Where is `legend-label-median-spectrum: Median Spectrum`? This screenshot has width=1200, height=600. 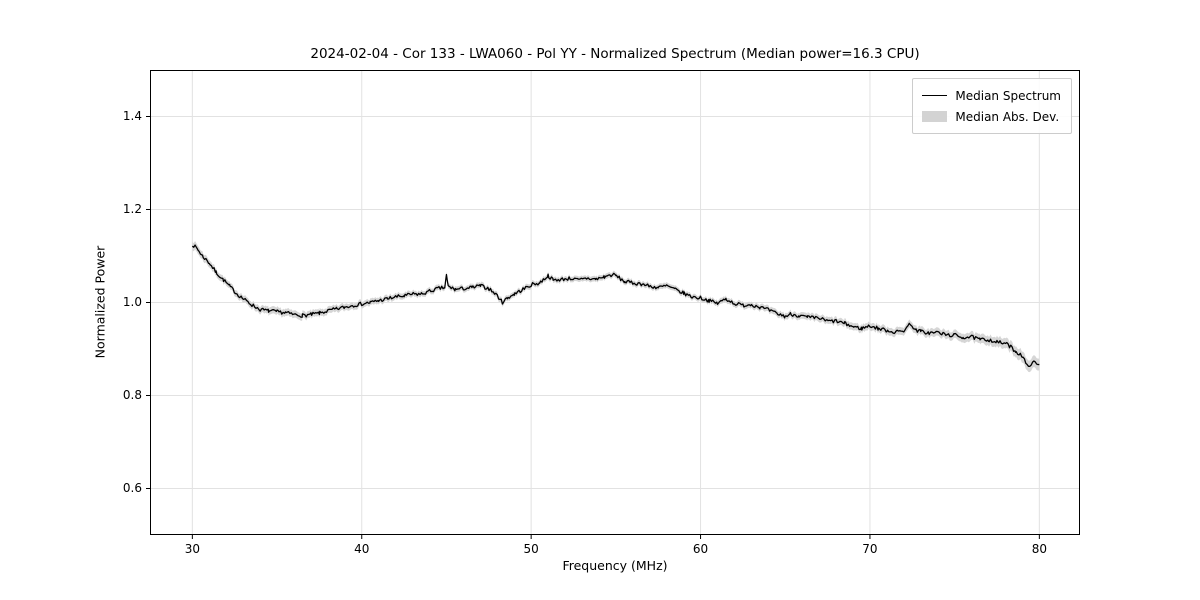 legend-label-median-spectrum: Median Spectrum is located at coordinates (1008, 95).